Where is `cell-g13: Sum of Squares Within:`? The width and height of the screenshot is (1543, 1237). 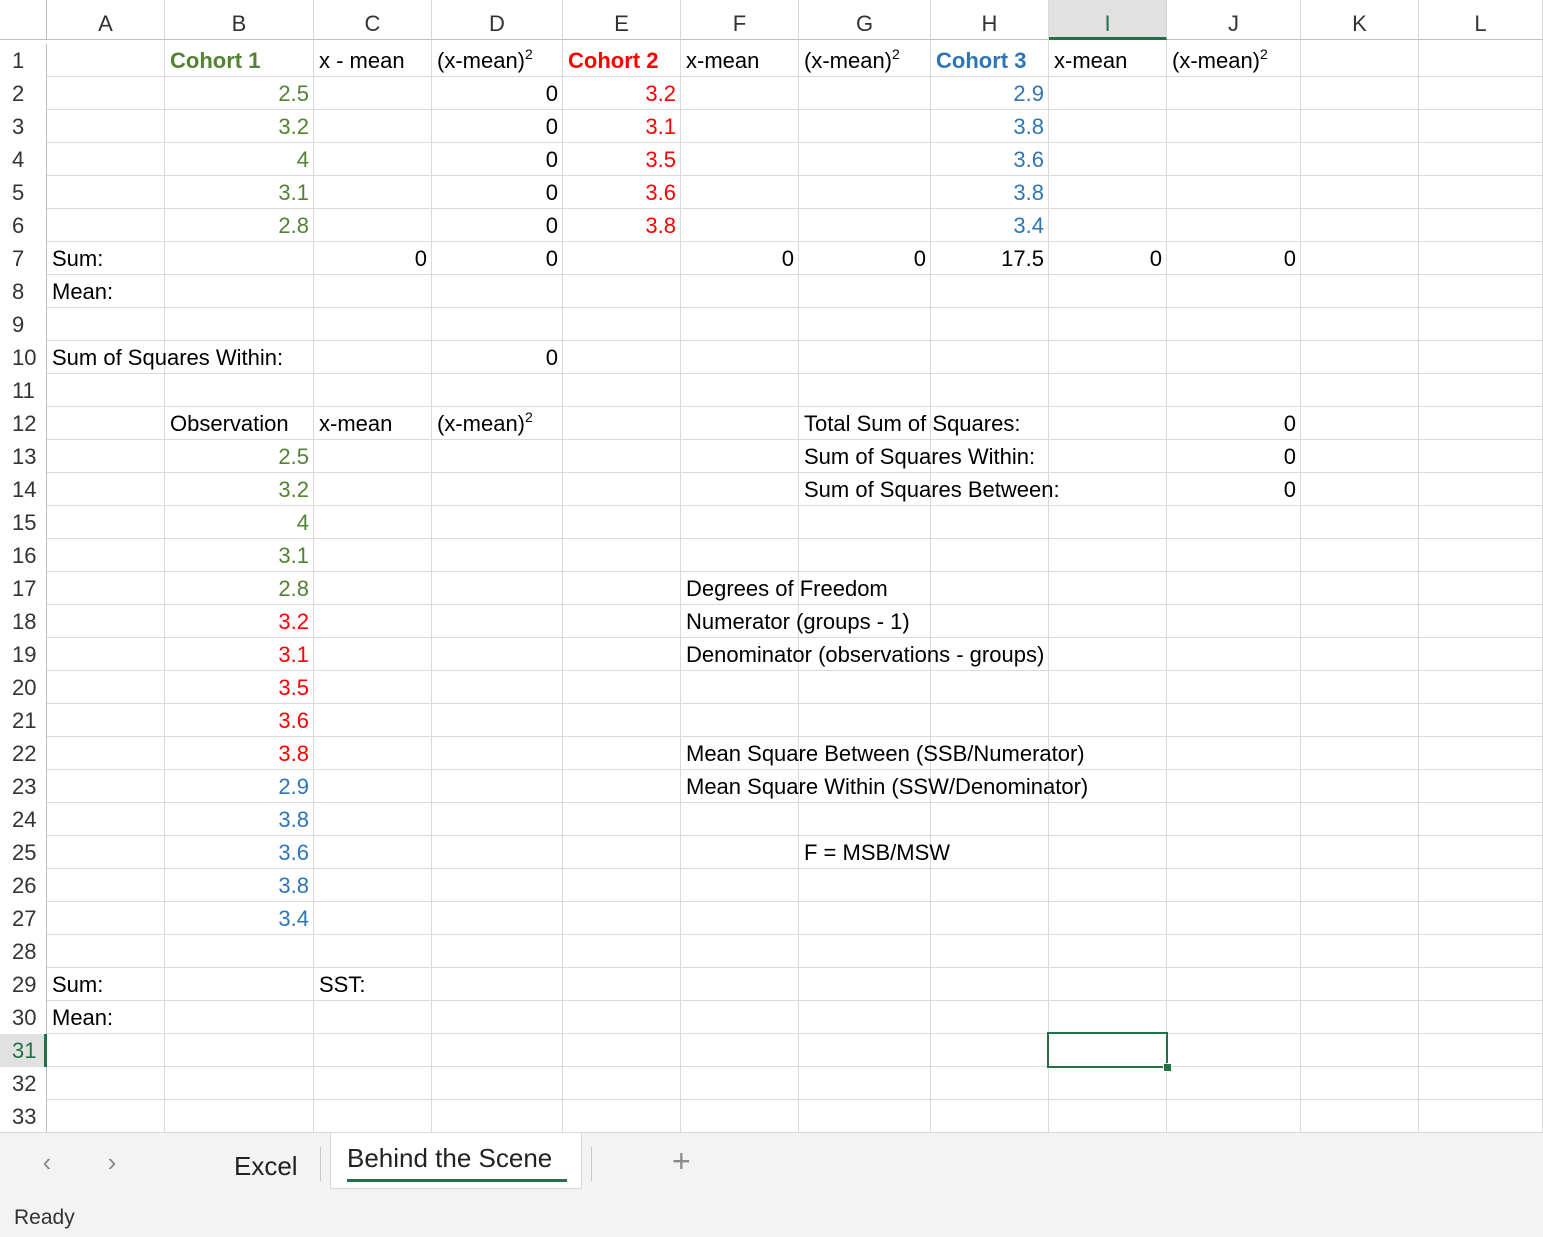 cell-g13: Sum of Squares Within: is located at coordinates (917, 456).